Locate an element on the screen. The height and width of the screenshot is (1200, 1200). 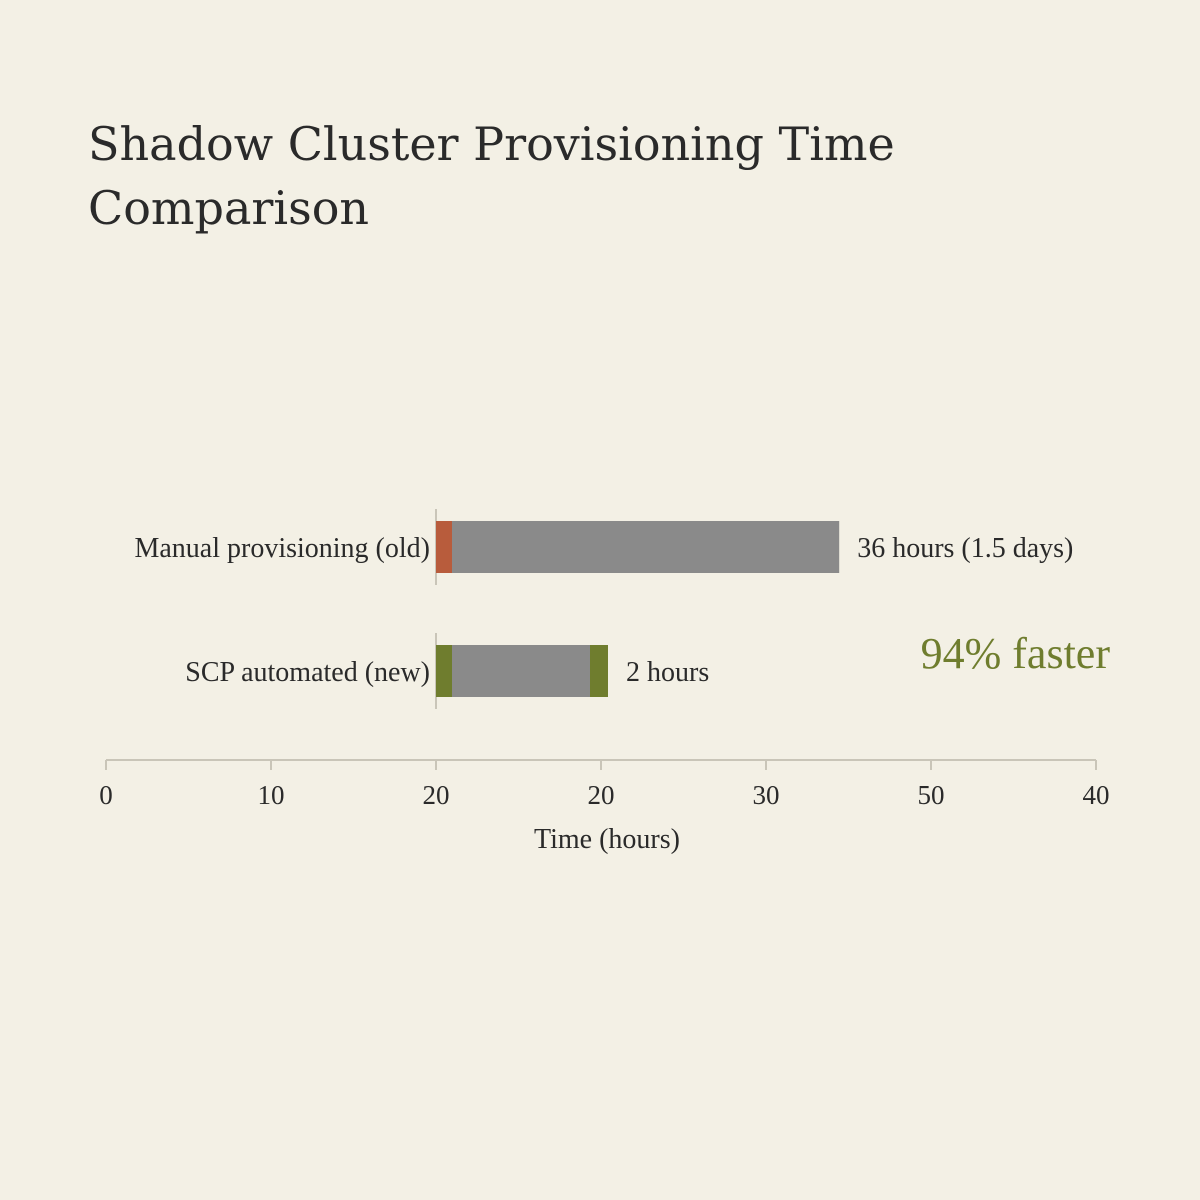
bar-accent-end is located at coordinates (599, 671).